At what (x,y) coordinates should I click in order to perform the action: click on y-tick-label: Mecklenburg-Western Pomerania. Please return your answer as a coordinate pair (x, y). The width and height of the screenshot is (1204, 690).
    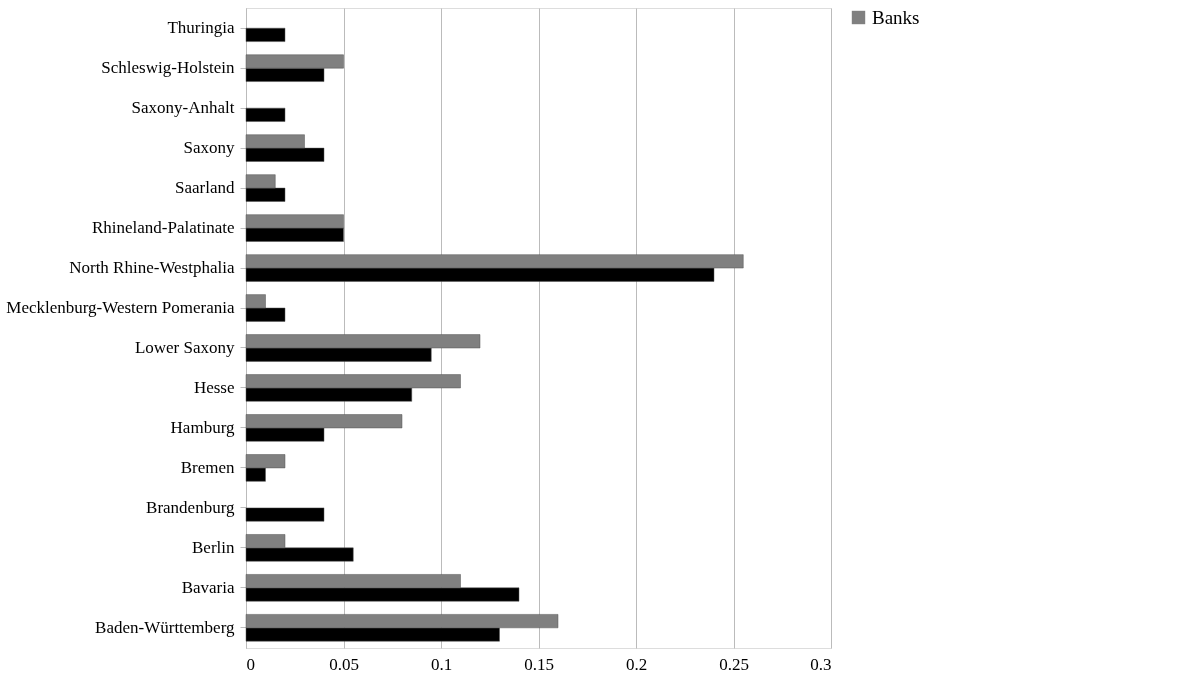
    Looking at the image, I should click on (120, 308).